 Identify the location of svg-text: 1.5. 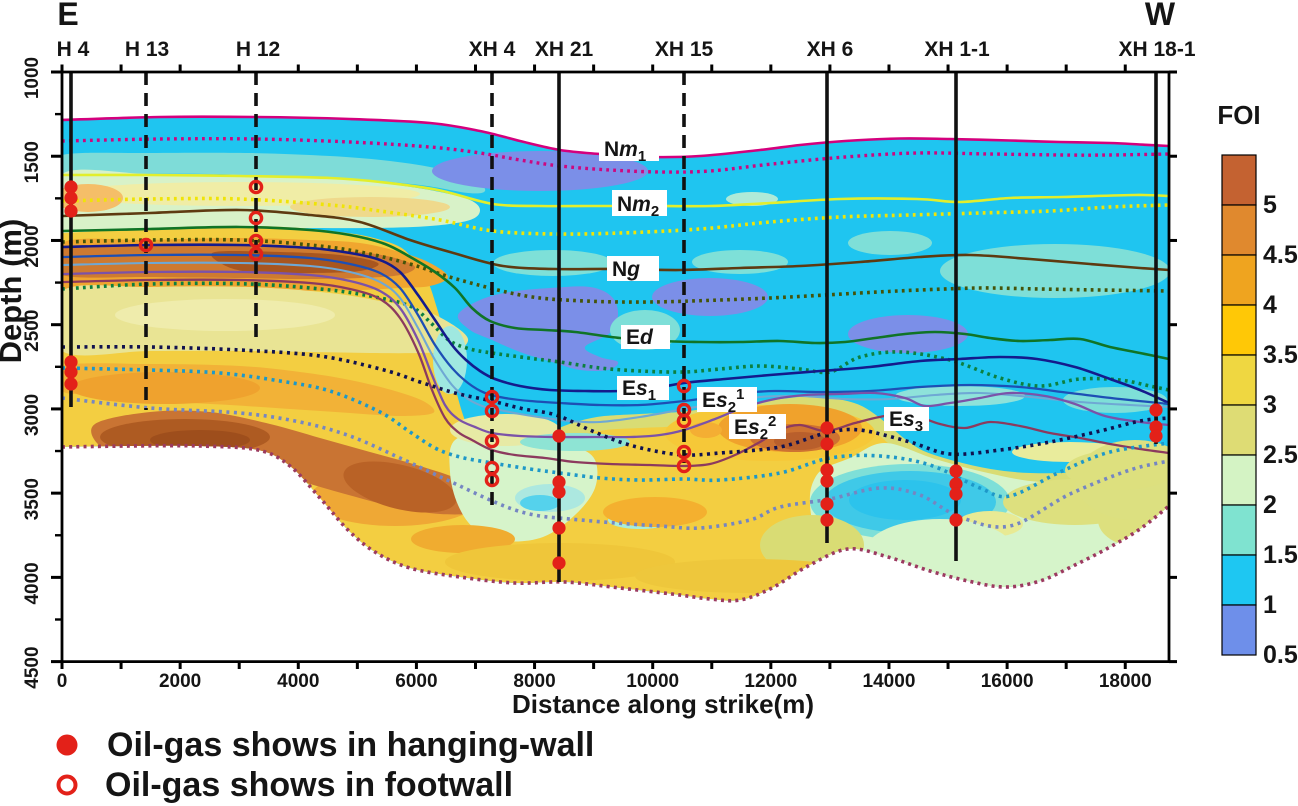
(1280, 555).